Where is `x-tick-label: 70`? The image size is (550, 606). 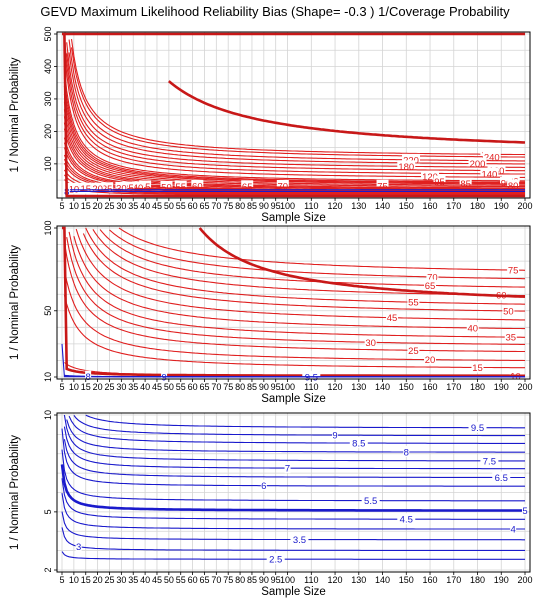
x-tick-label: 70 is located at coordinates (216, 580).